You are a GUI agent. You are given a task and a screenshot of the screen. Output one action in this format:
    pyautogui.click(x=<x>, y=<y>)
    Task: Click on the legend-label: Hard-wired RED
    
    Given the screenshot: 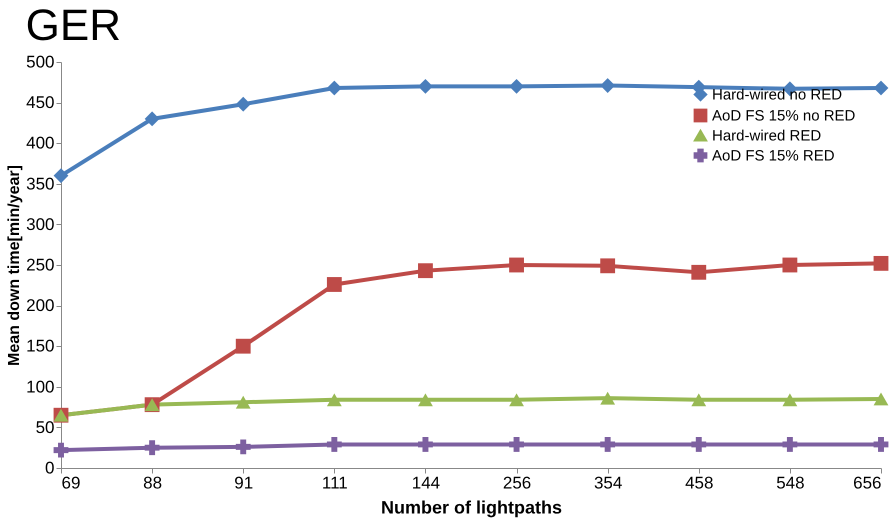 What is the action you would take?
    pyautogui.click(x=767, y=136)
    